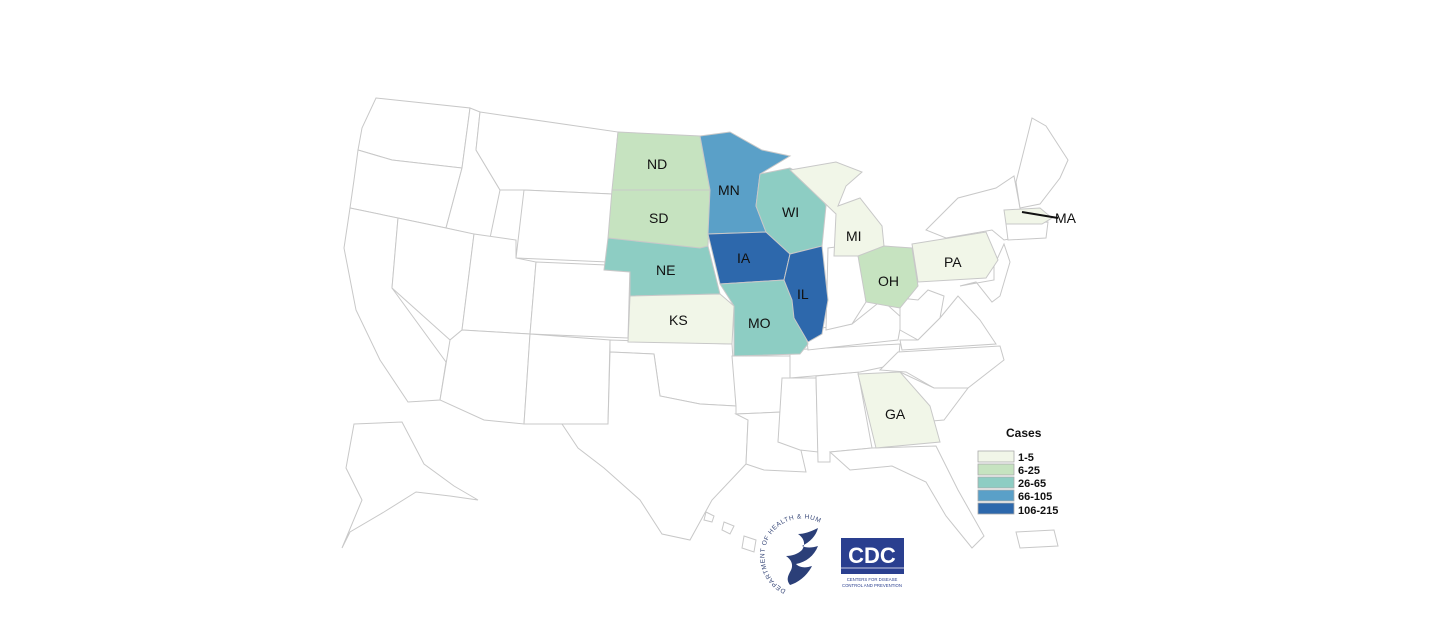 The width and height of the screenshot is (1446, 640). Describe the element at coordinates (678, 320) in the screenshot. I see `label-ks: KS` at that location.